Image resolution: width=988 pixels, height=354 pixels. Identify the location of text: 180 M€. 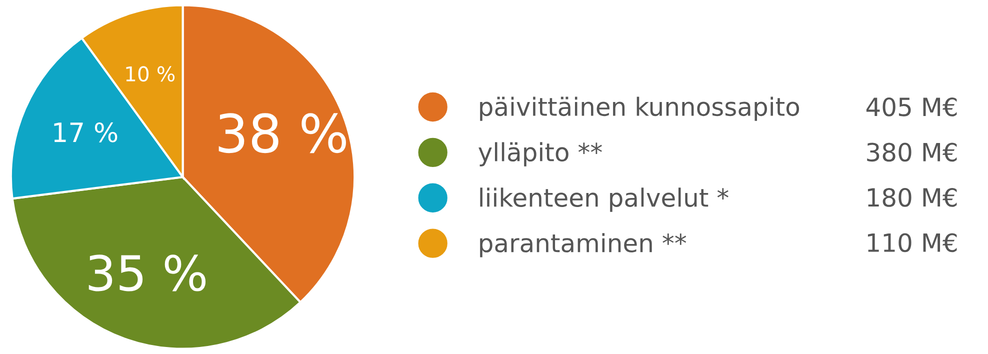
(912, 197).